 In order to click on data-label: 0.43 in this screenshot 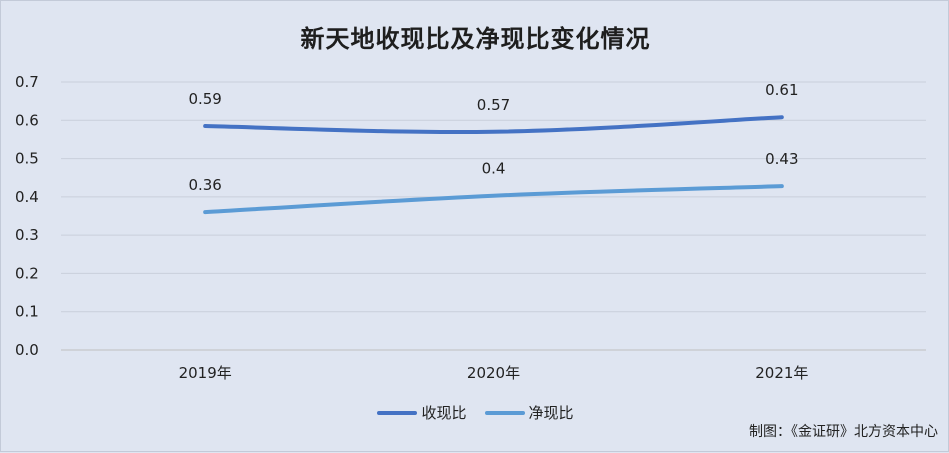, I will do `click(781, 159)`.